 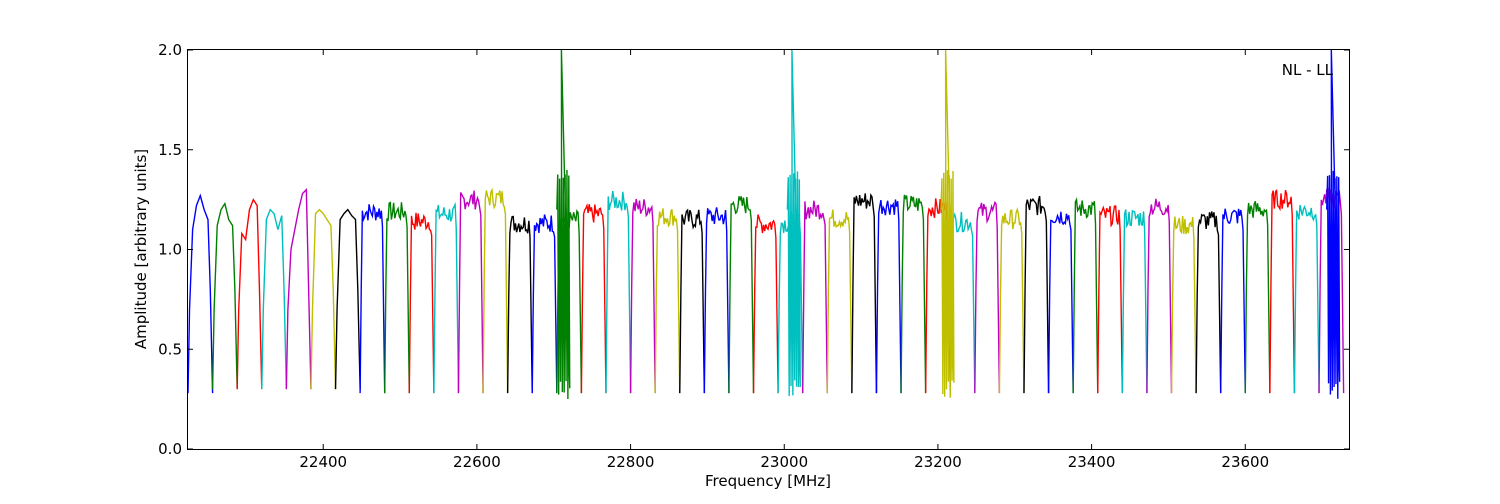 What do you see at coordinates (170, 349) in the screenshot?
I see `y-tick-label: 0.5` at bounding box center [170, 349].